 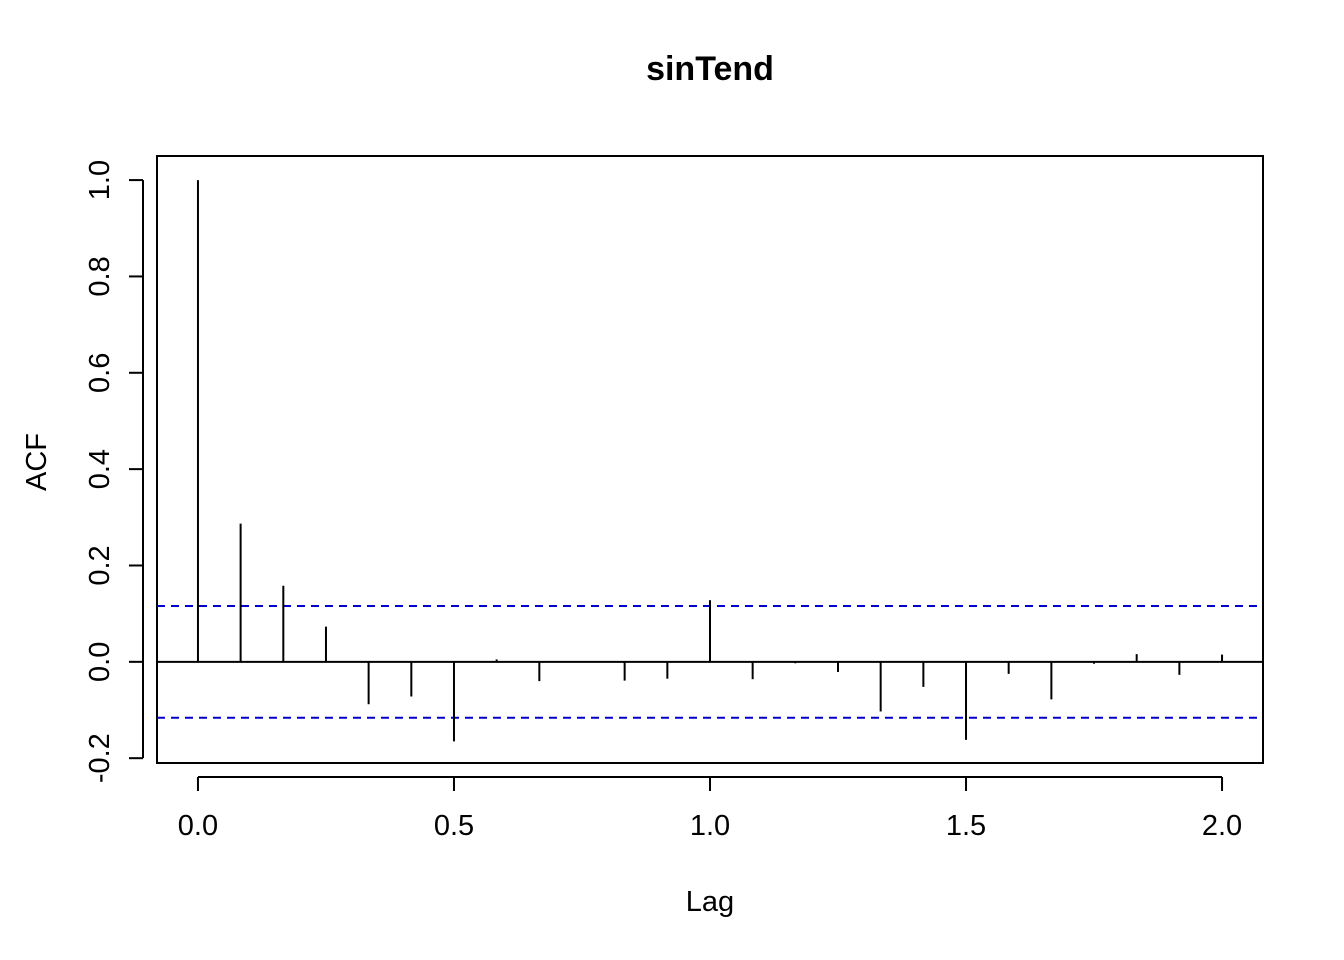 I want to click on y-tick-label: 0.0, so click(x=100, y=662).